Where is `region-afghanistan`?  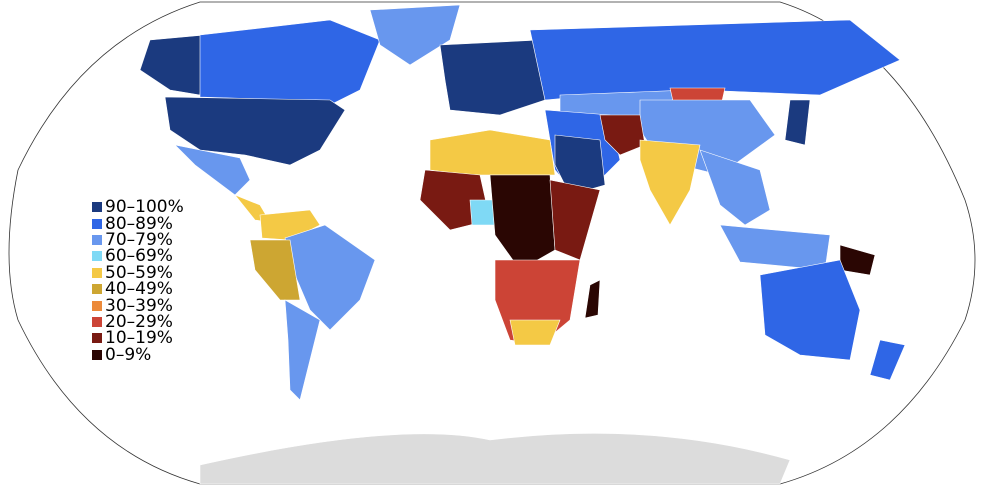
region-afghanistan is located at coordinates (622, 135).